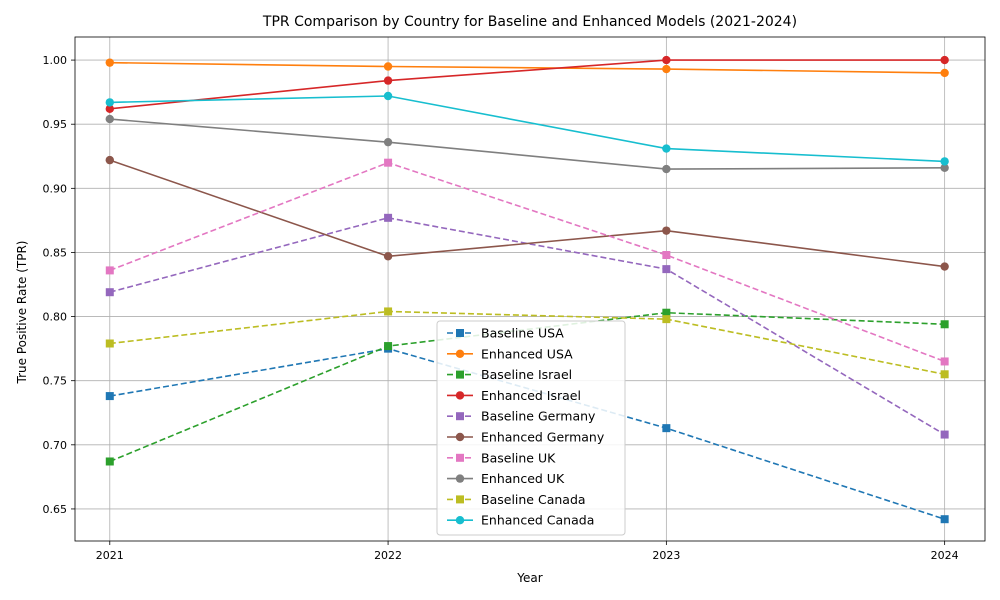 This screenshot has width=1000, height=600. I want to click on y-tick-label: 0.70, so click(55, 445).